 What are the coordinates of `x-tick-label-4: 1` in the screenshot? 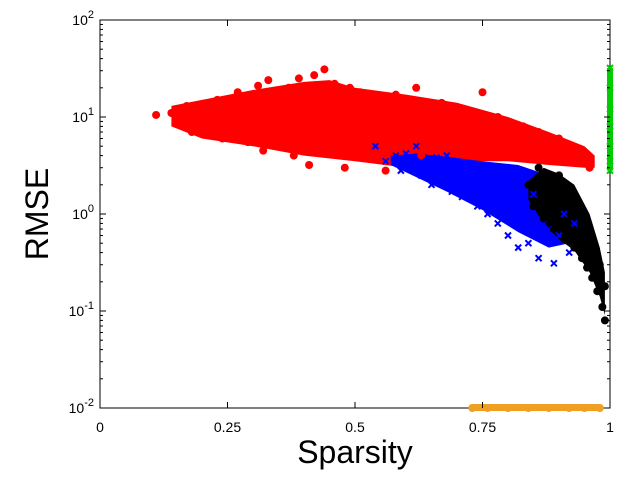 It's located at (610, 427).